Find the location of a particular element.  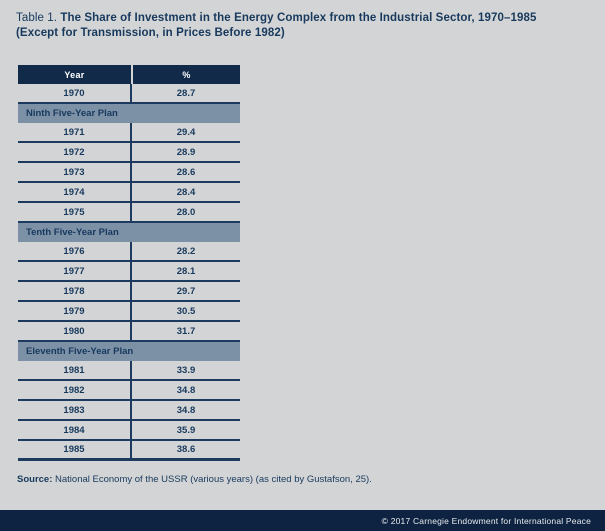

table-row: 1974 28.4 is located at coordinates (129, 193).